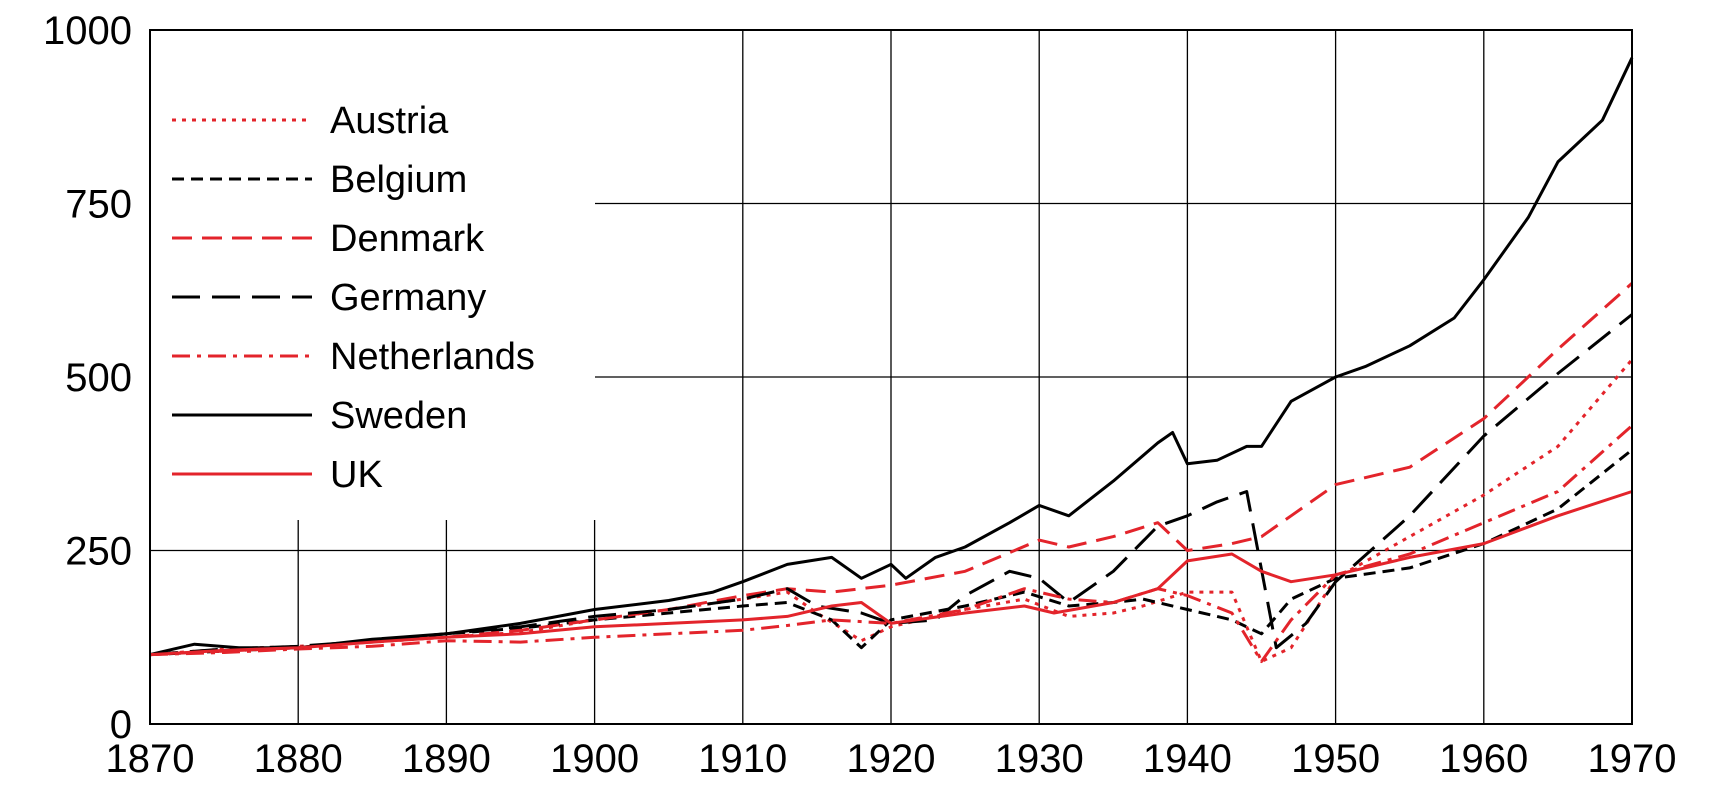 The width and height of the screenshot is (1710, 789). Describe the element at coordinates (1187, 759) in the screenshot. I see `x-tick-label: 1940` at that location.